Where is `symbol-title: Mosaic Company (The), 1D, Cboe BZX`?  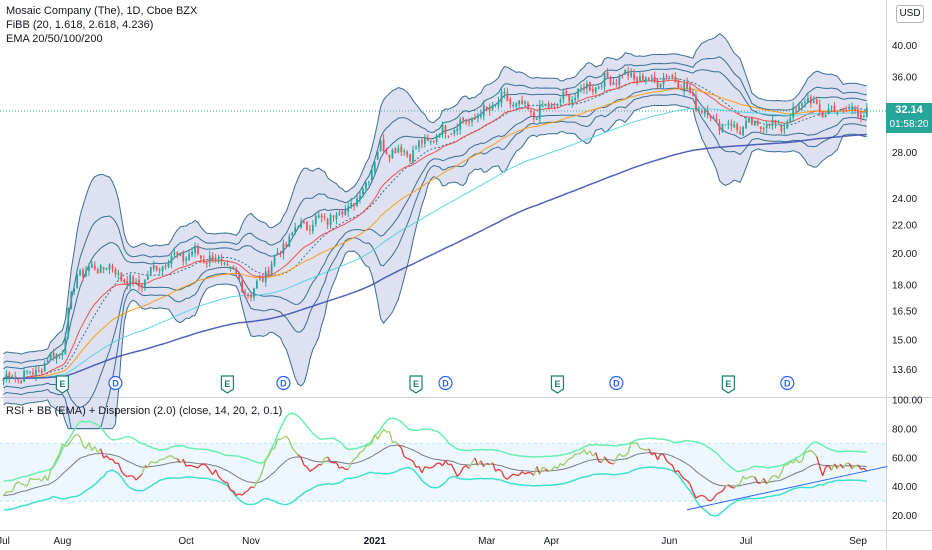
symbol-title: Mosaic Company (The), 1D, Cboe BZX is located at coordinates (102, 11).